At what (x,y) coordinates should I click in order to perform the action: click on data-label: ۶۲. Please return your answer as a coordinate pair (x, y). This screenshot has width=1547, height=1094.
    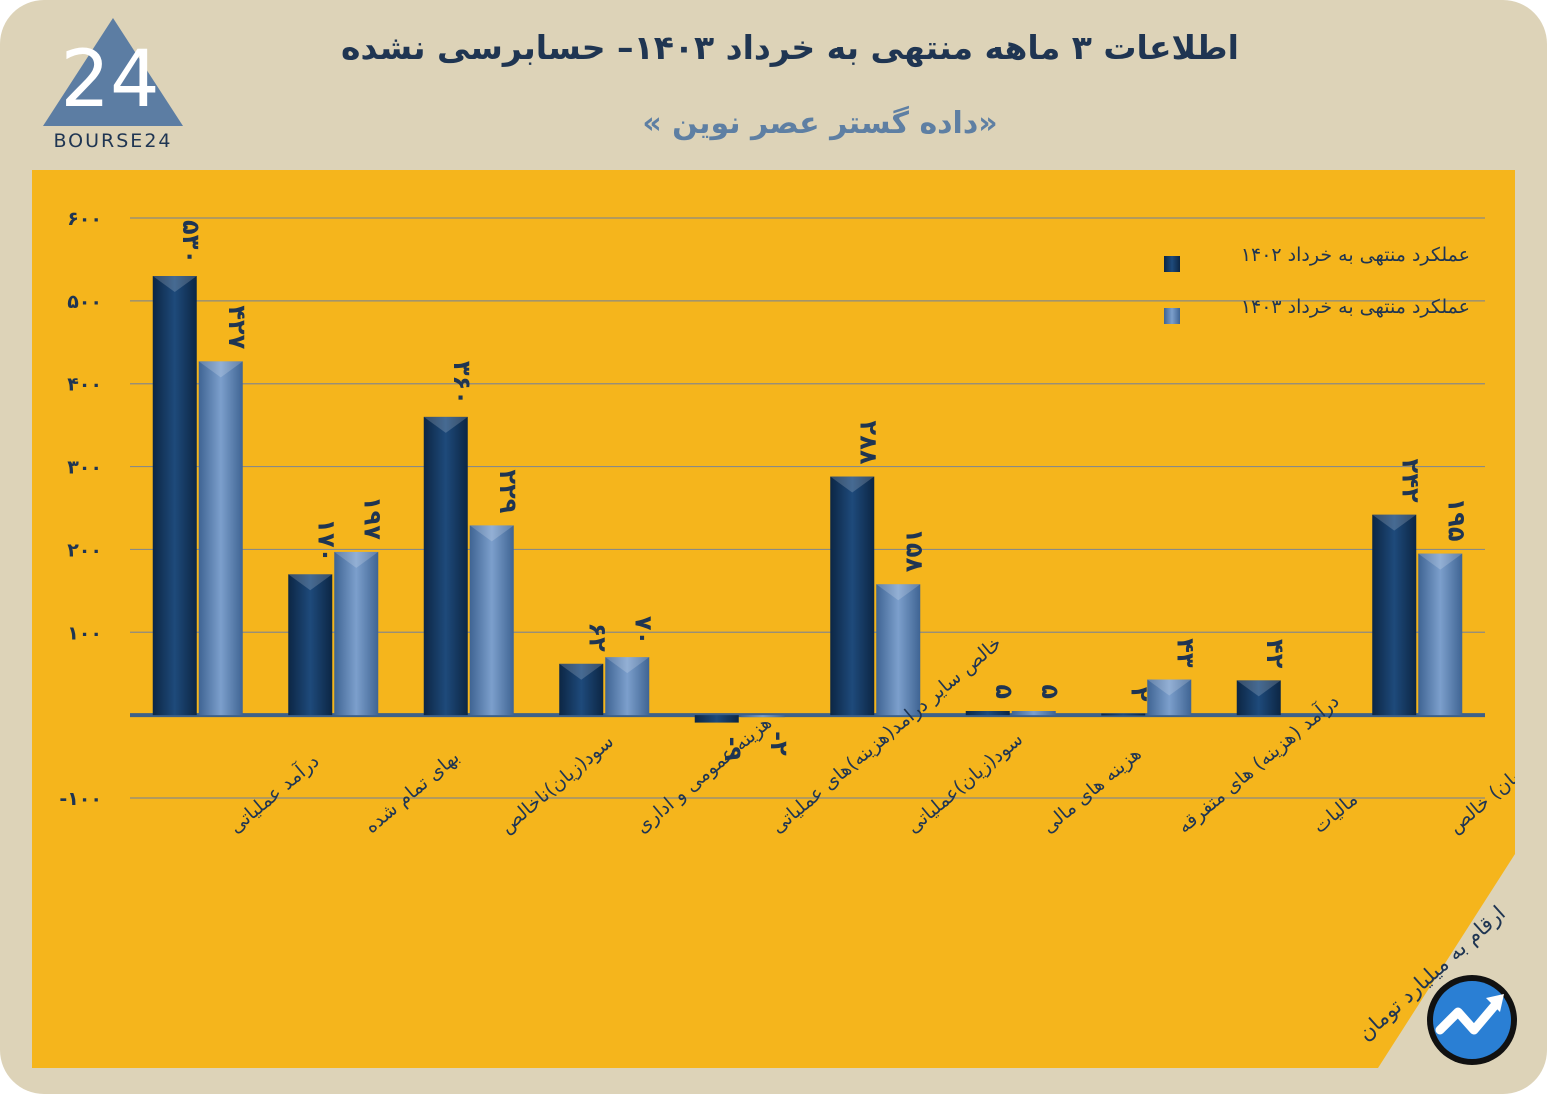
    Looking at the image, I should click on (597, 637).